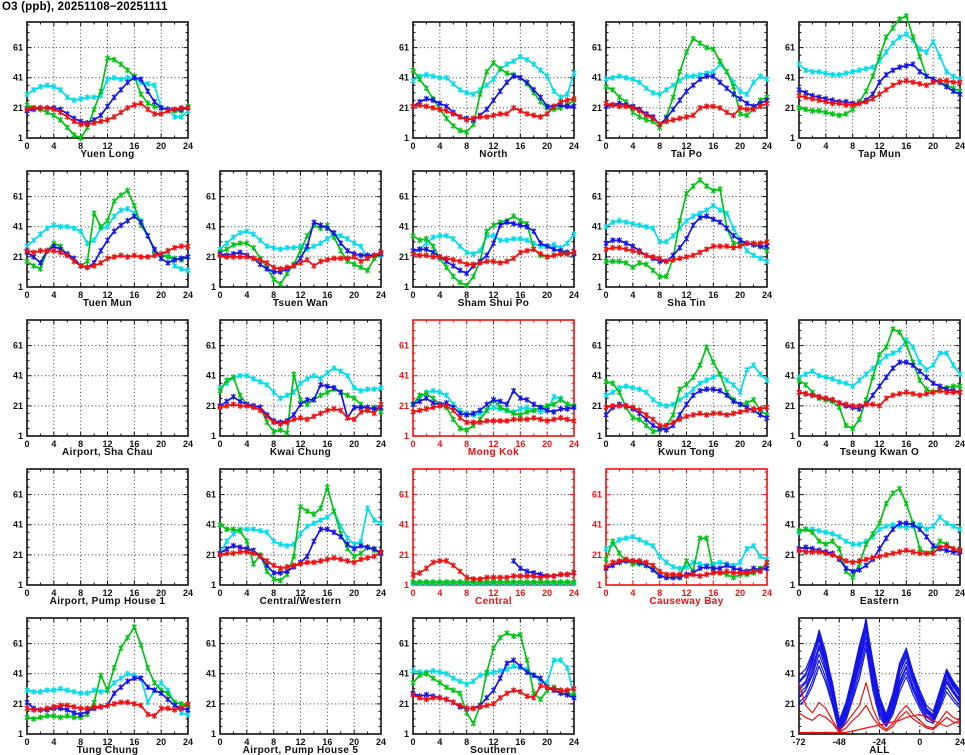 This screenshot has width=965, height=755. What do you see at coordinates (493, 750) in the screenshot?
I see `chart-title-southern: Southern` at bounding box center [493, 750].